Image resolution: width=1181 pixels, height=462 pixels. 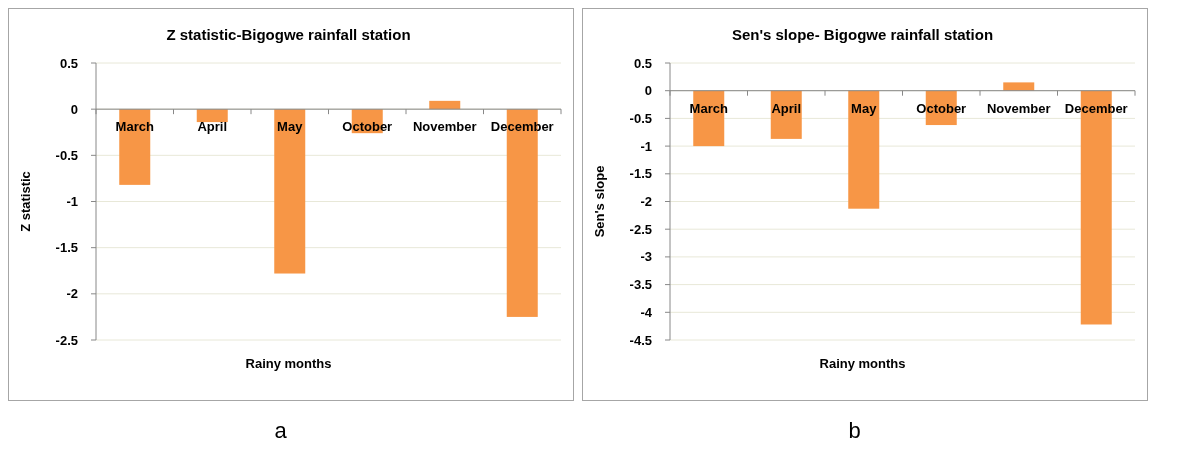 What do you see at coordinates (25, 201) in the screenshot?
I see `y-axis-title: Z statistic` at bounding box center [25, 201].